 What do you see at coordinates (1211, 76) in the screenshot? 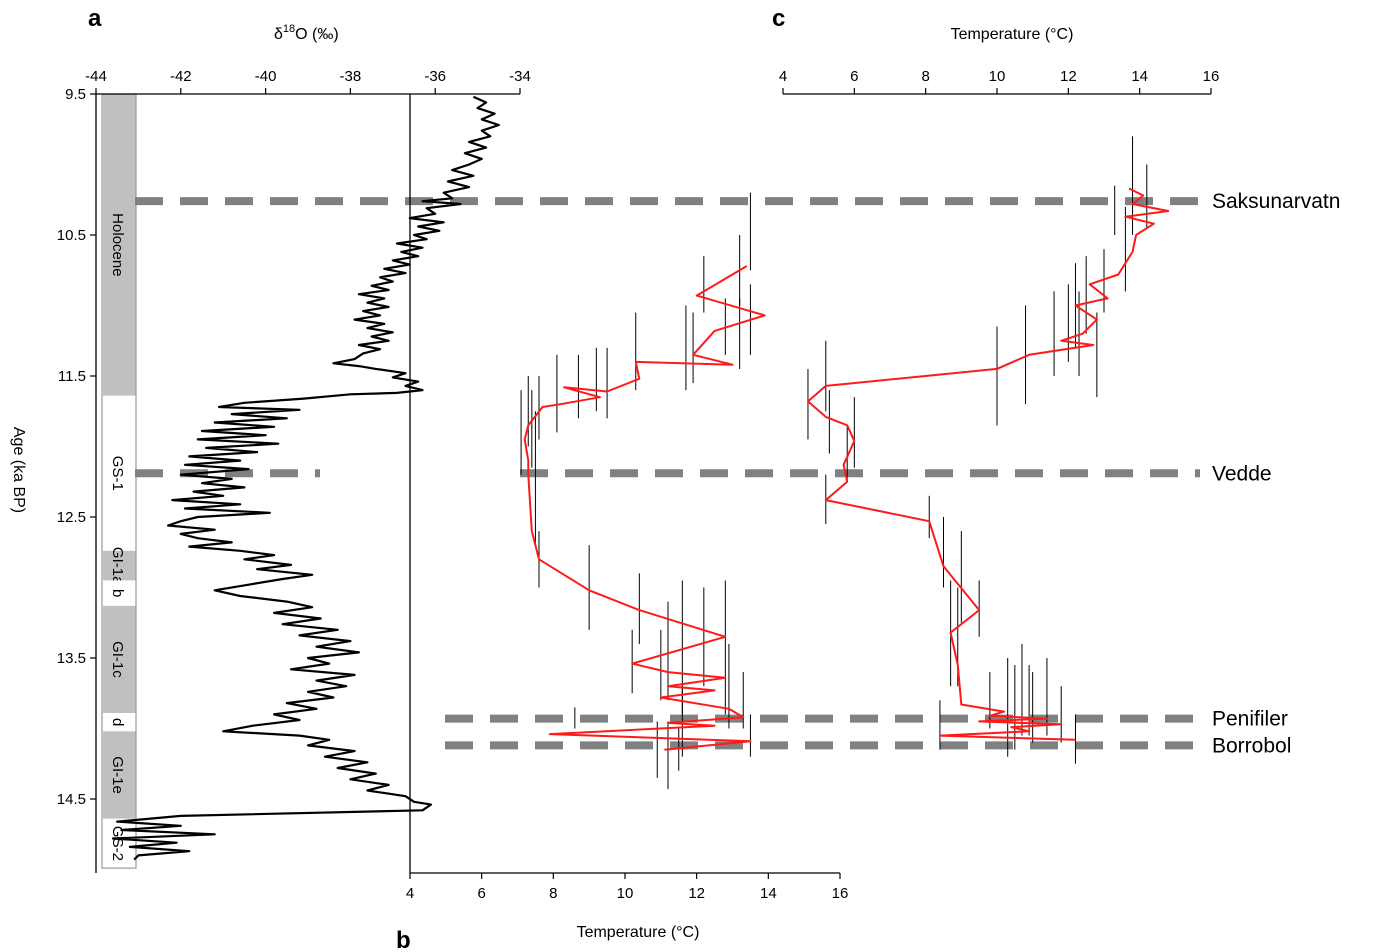
I see `x-tick-label-c-6: 16` at bounding box center [1211, 76].